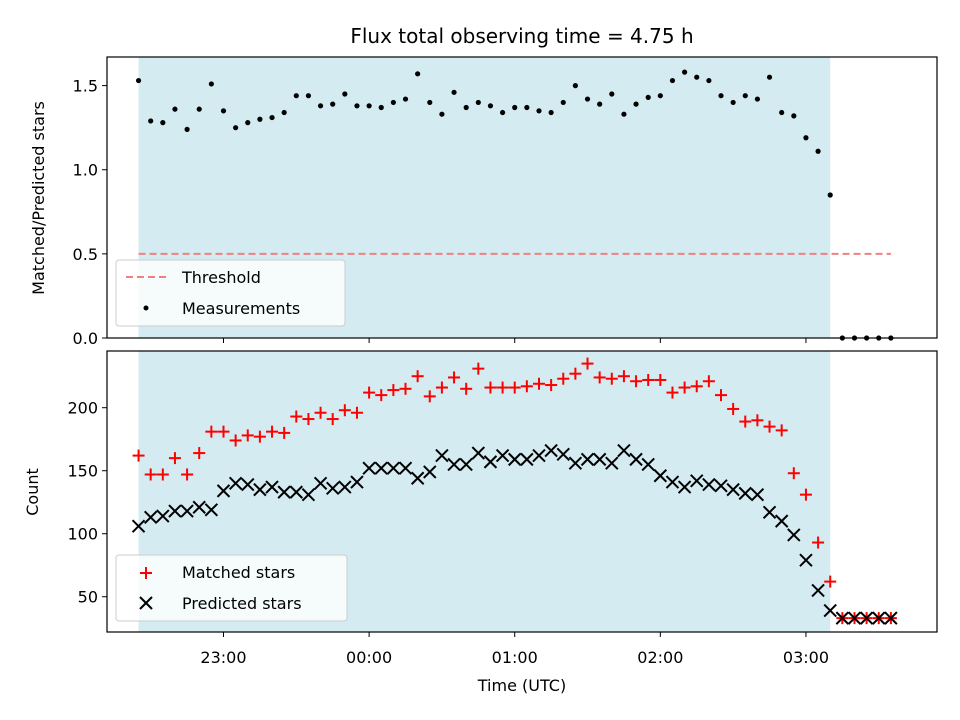 The height and width of the screenshot is (720, 960). What do you see at coordinates (146, 573) in the screenshot?
I see `legend-matched-swatch` at bounding box center [146, 573].